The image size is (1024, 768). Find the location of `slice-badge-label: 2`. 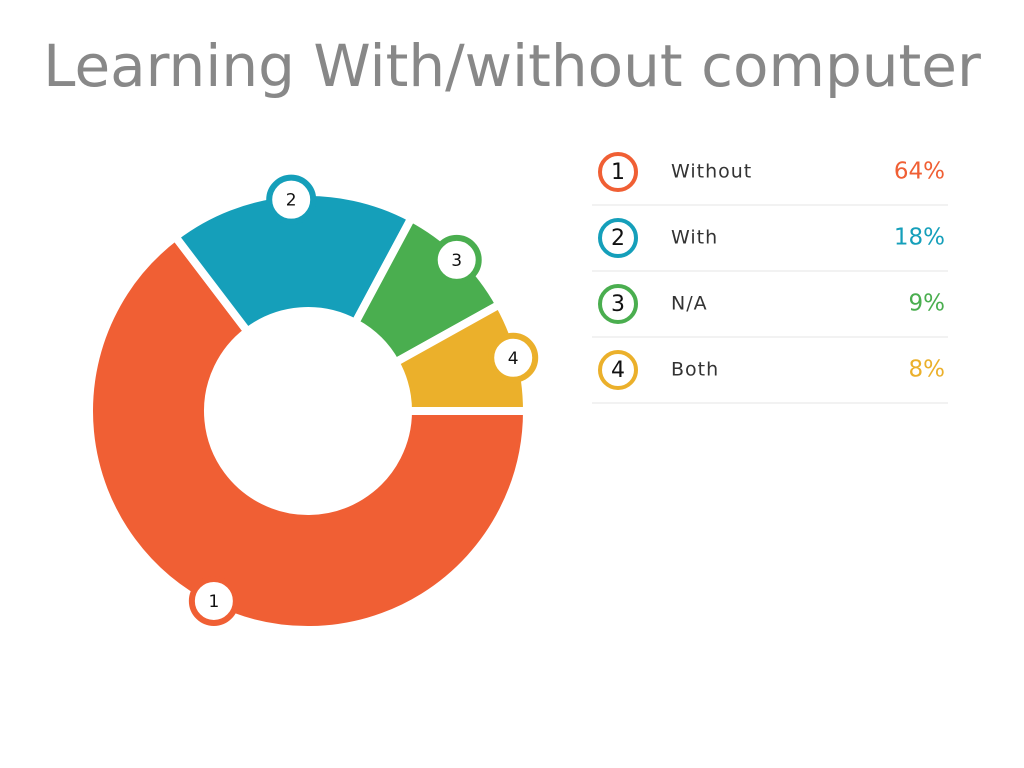

slice-badge-label: 2 is located at coordinates (291, 201).